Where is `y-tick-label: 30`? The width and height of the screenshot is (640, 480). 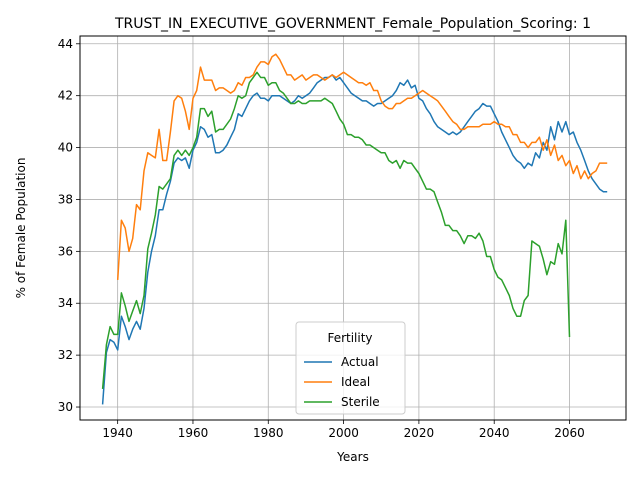 y-tick-label: 30 is located at coordinates (65, 407).